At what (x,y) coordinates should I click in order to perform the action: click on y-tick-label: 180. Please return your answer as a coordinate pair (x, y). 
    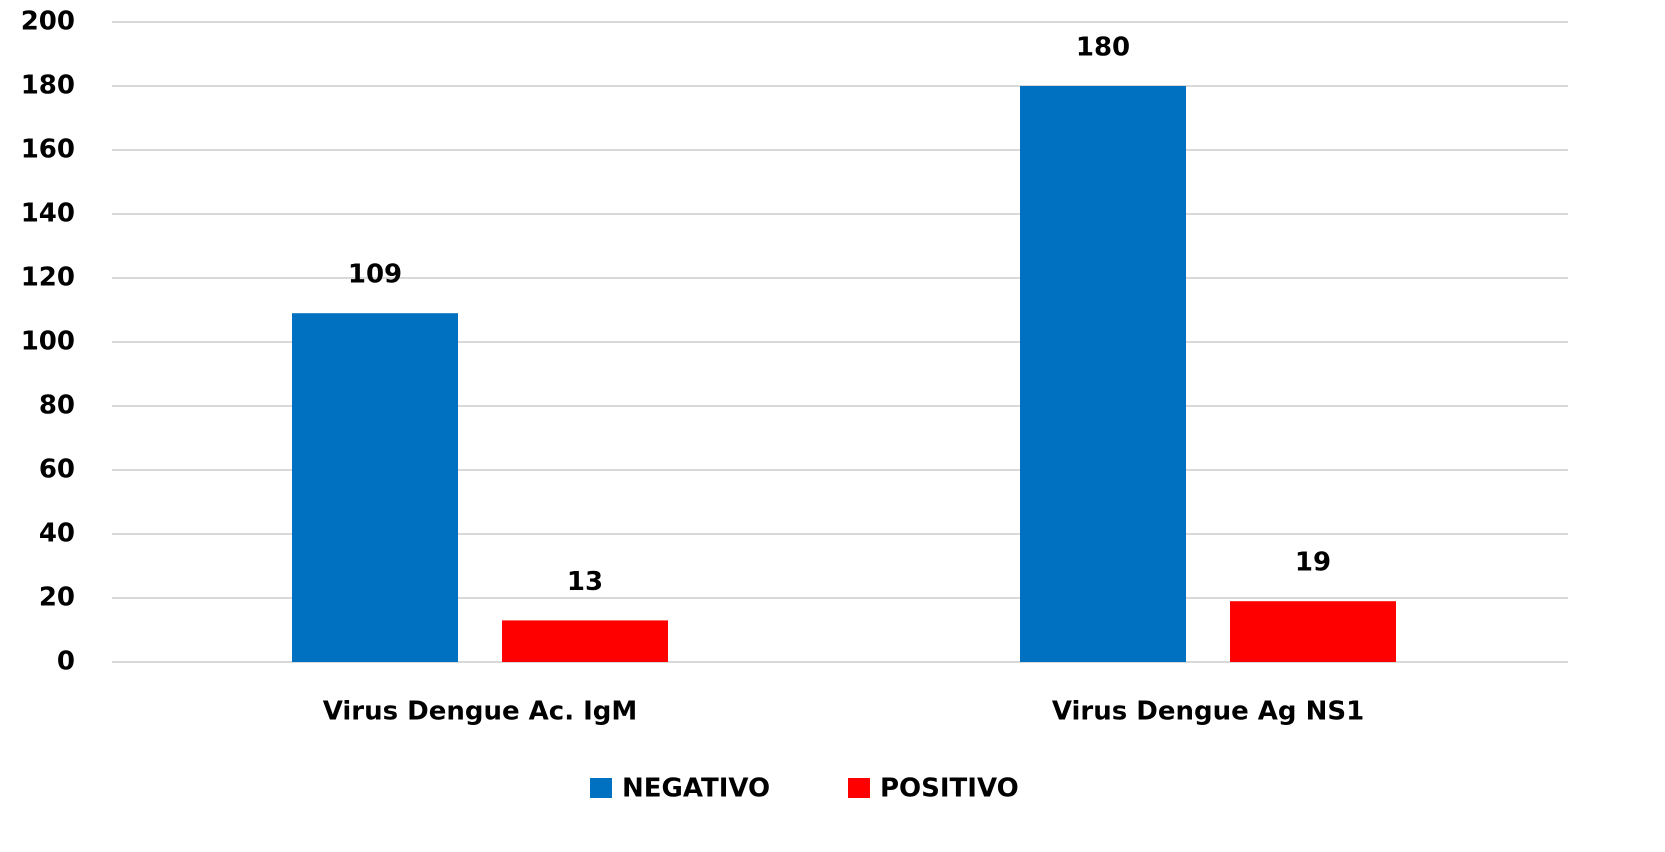
    Looking at the image, I should click on (48, 86).